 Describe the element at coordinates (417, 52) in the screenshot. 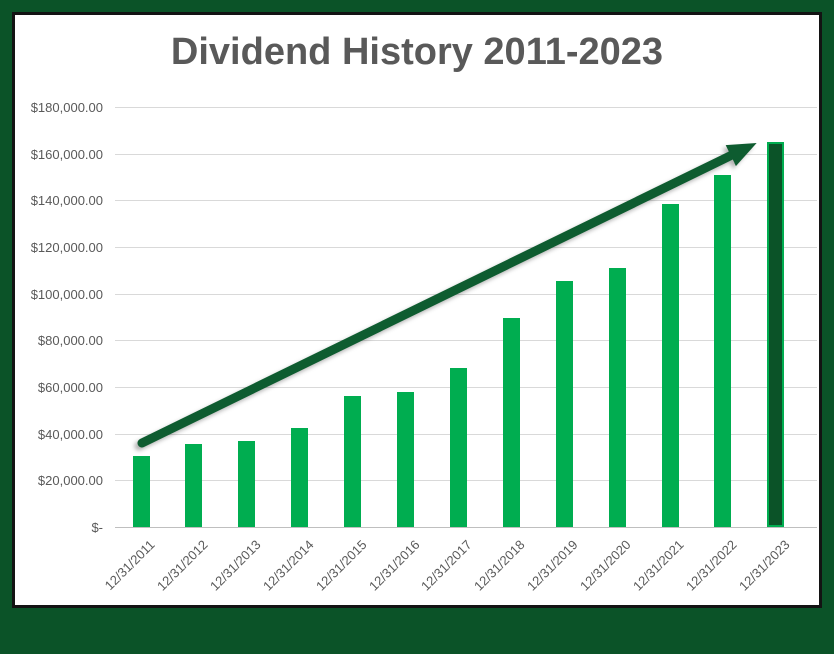

I see `chart-title: Dividend History 2011-2023` at that location.